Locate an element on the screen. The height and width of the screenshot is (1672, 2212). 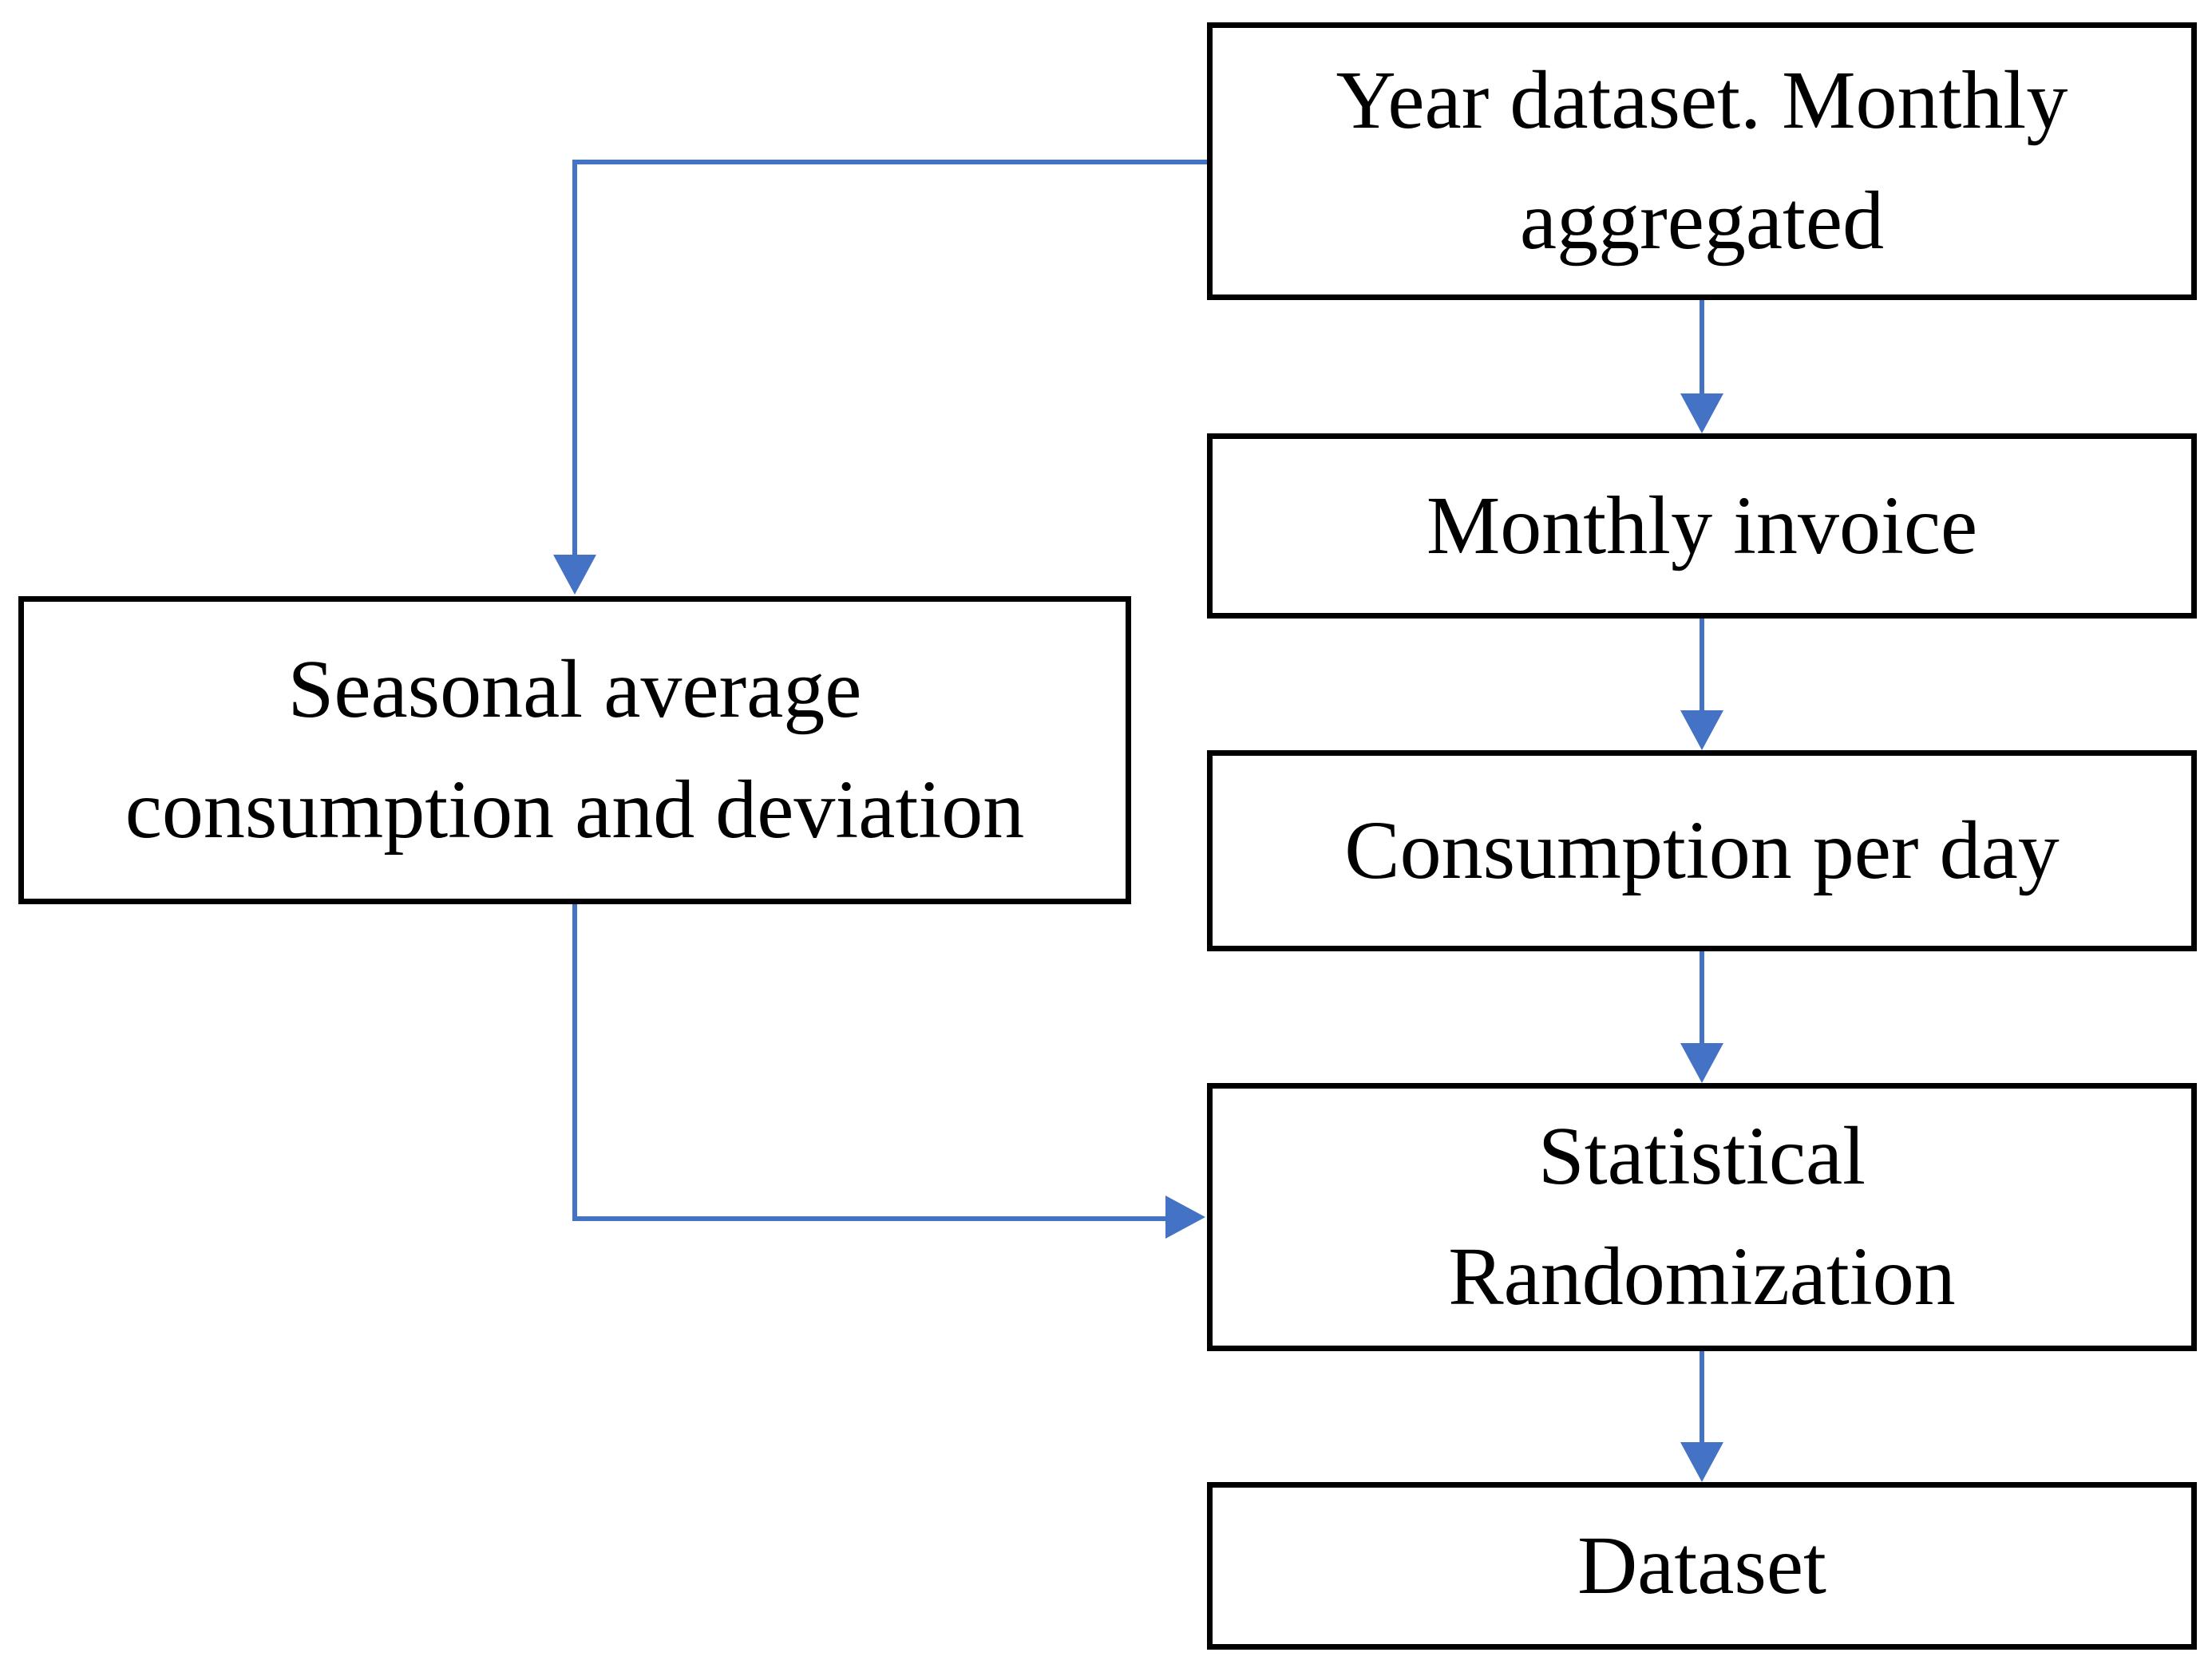
connector-consumption-to-statistical is located at coordinates (1702, 998).